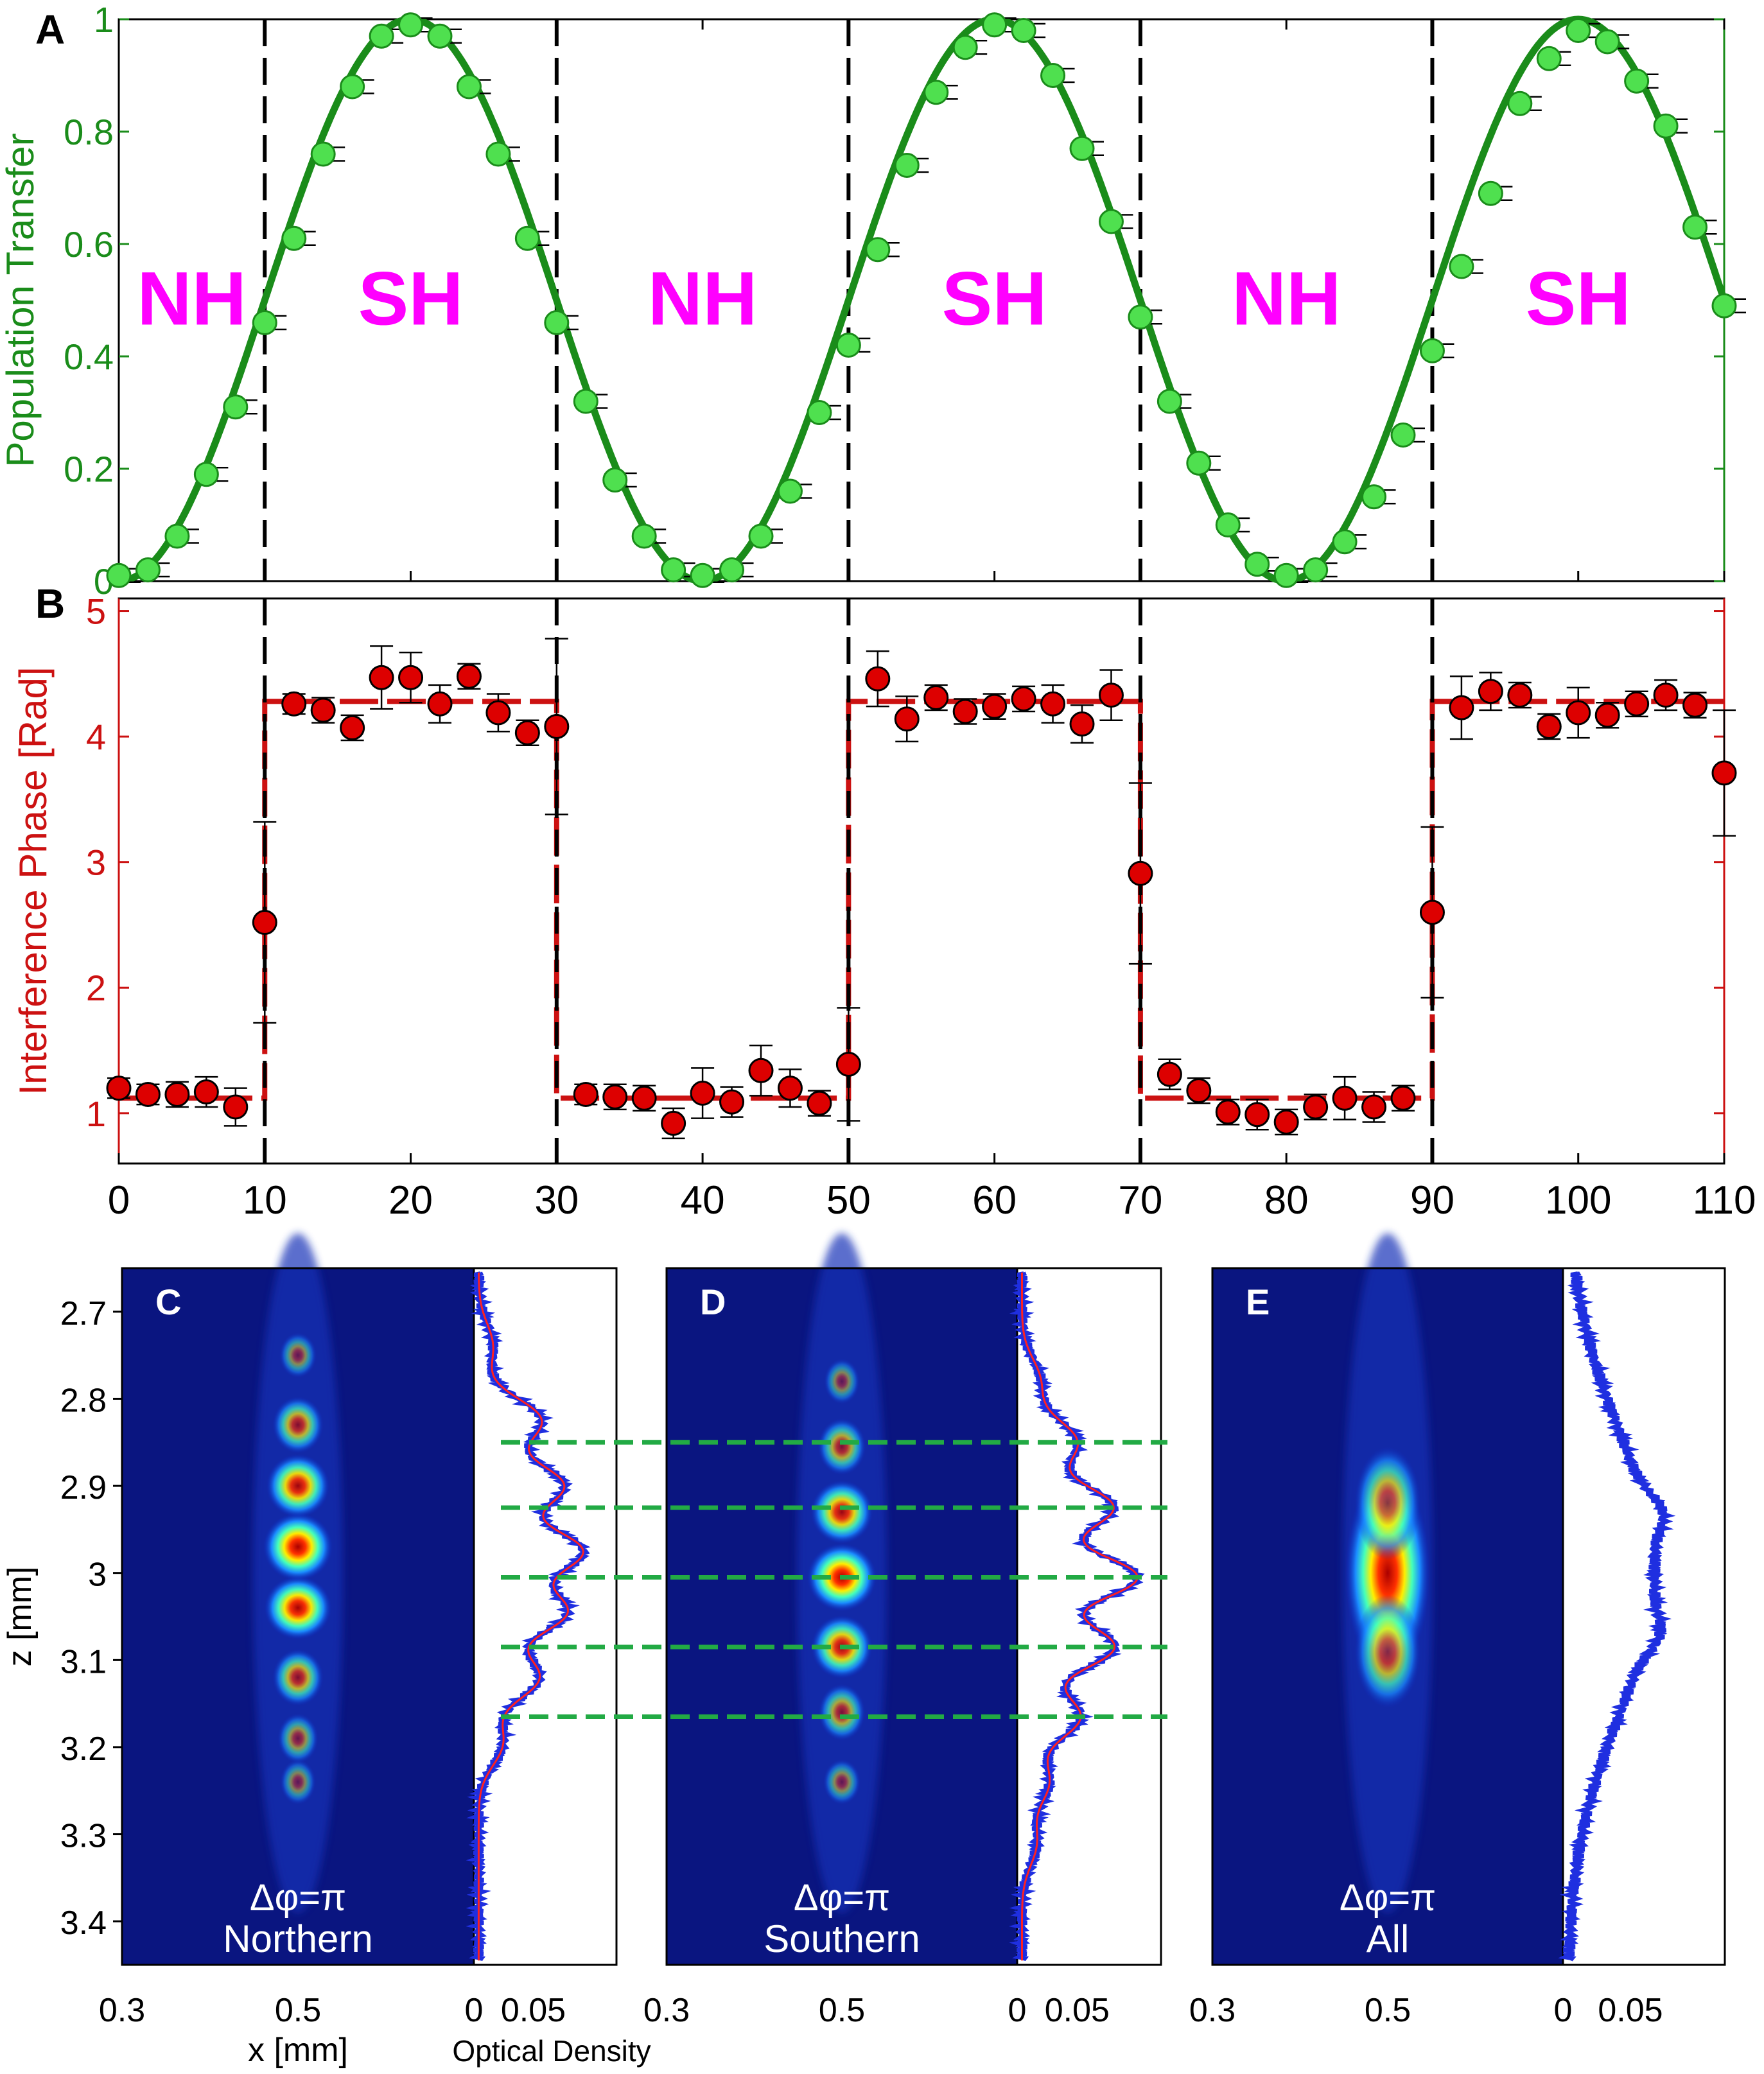 This screenshot has height=2074, width=1764. I want to click on od-tick-label: 0, so click(1563, 2010).